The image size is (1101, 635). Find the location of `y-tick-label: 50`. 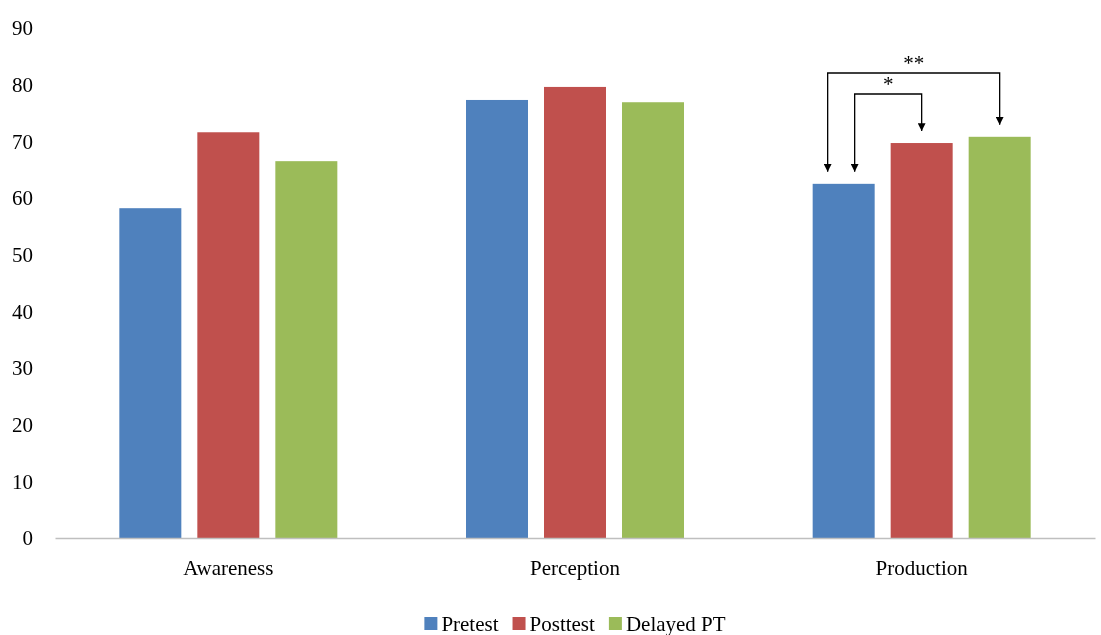

y-tick-label: 50 is located at coordinates (22, 254).